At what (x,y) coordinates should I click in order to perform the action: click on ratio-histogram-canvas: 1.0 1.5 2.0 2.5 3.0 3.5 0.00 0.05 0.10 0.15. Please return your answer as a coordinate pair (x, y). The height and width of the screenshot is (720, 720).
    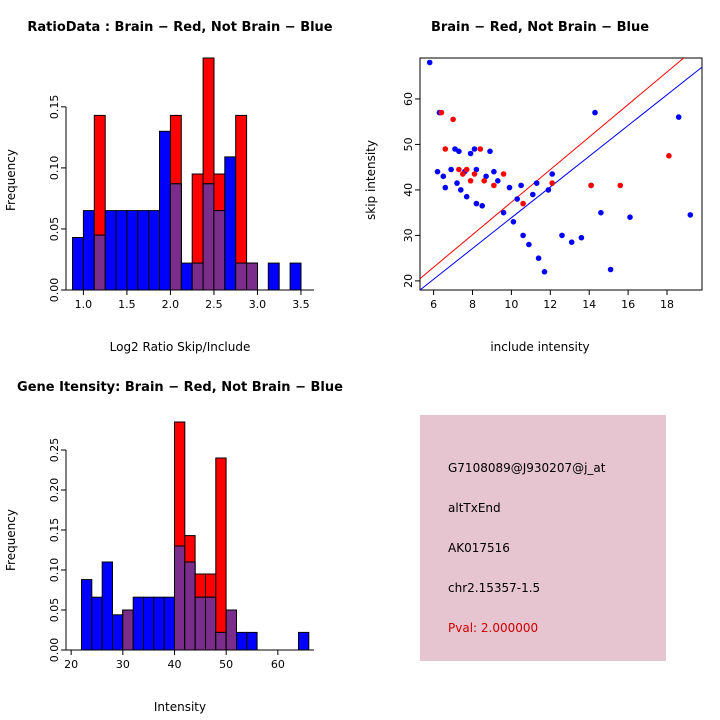
    Looking at the image, I should click on (181, 184).